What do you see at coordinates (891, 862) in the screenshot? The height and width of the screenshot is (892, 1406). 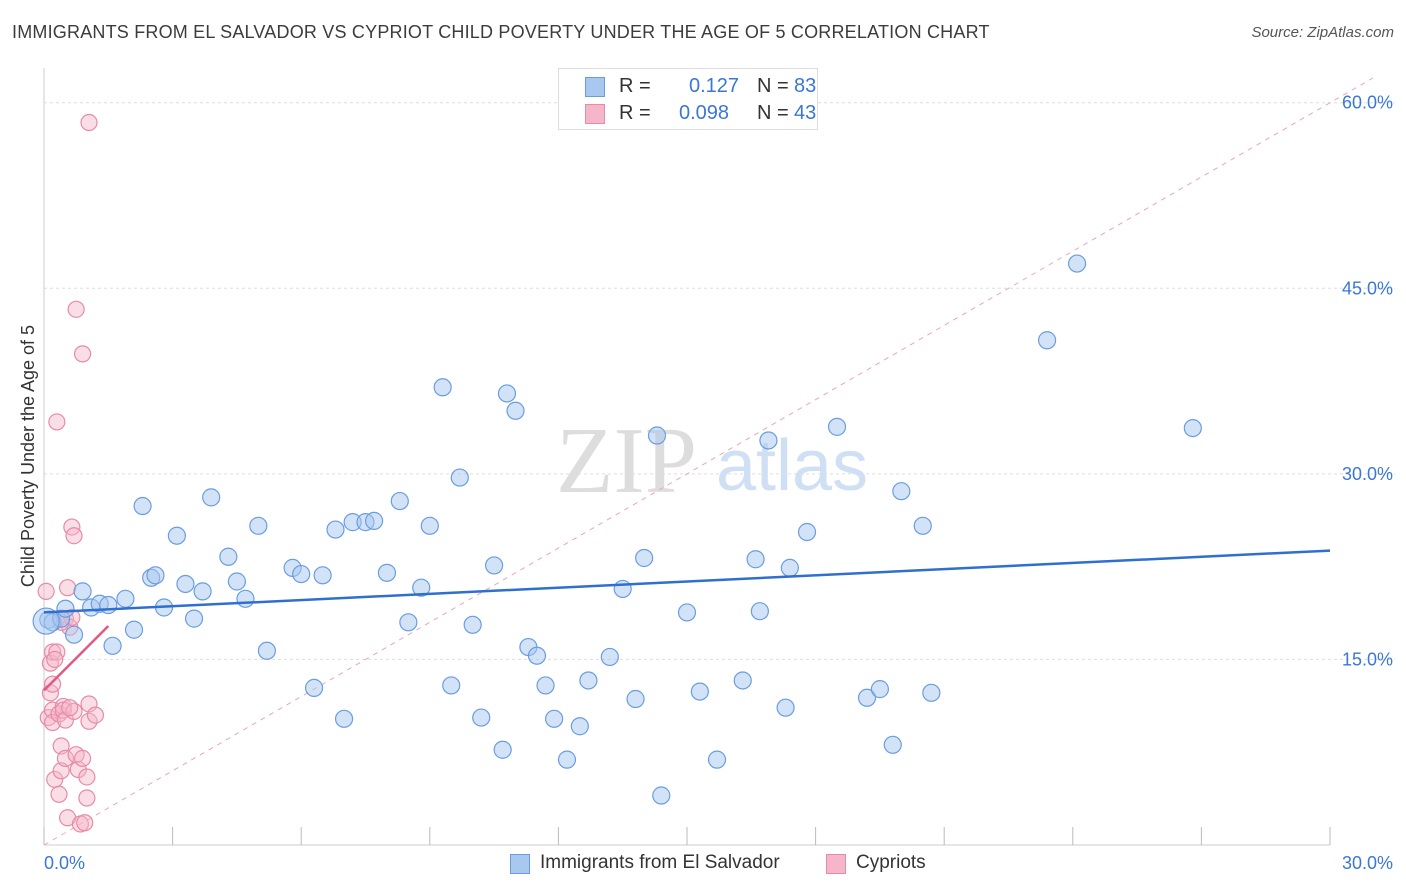 I see `legend-label: Cypriots` at bounding box center [891, 862].